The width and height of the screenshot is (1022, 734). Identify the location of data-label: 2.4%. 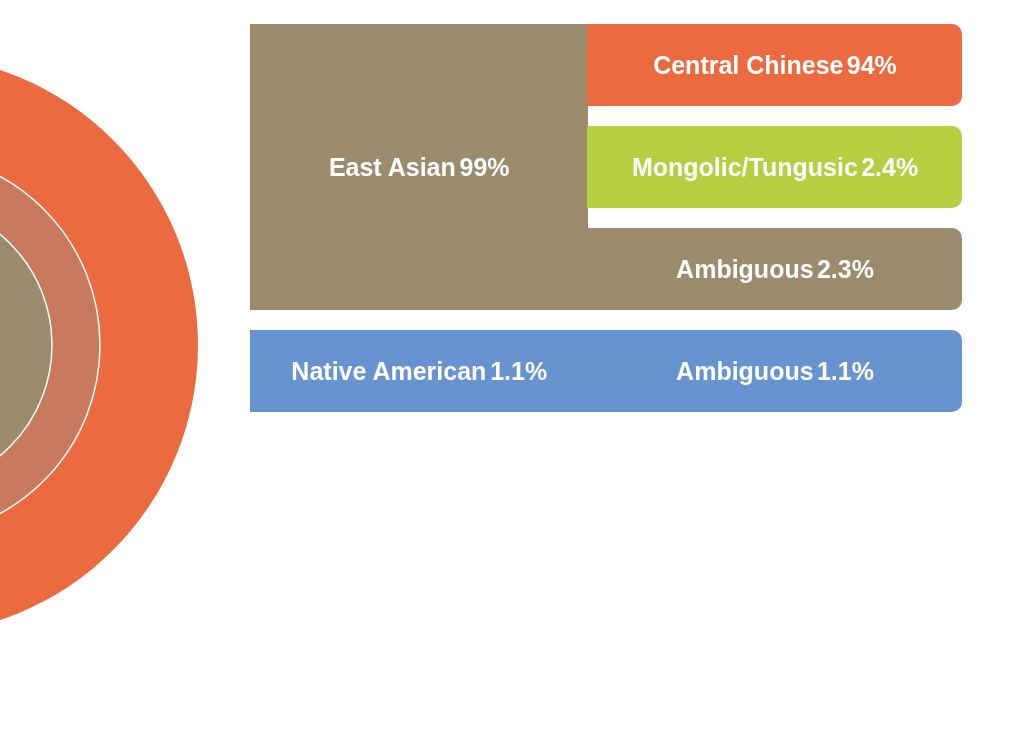
(890, 167).